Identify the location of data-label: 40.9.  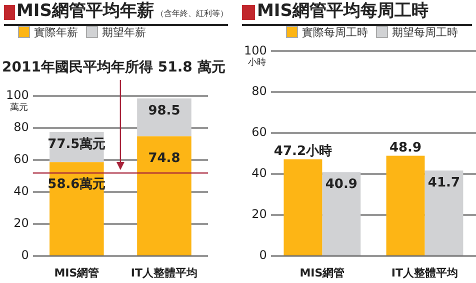
(341, 184).